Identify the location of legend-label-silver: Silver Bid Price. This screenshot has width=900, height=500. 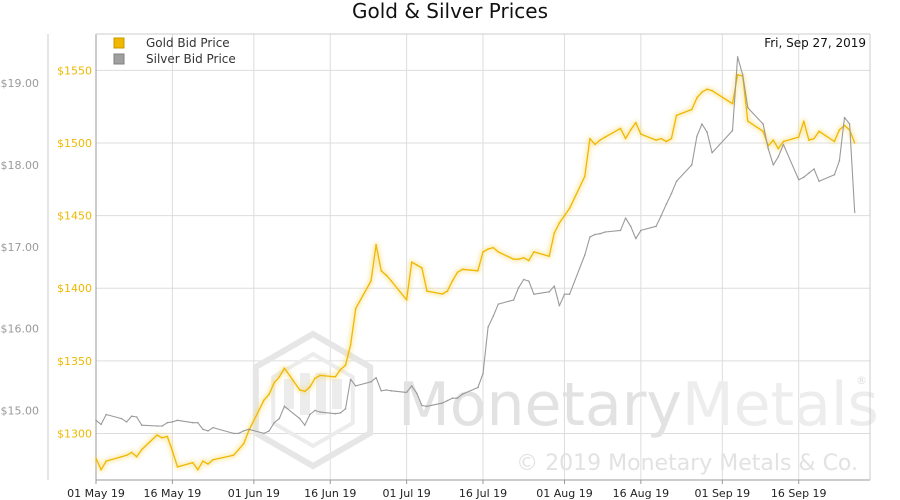
(191, 59).